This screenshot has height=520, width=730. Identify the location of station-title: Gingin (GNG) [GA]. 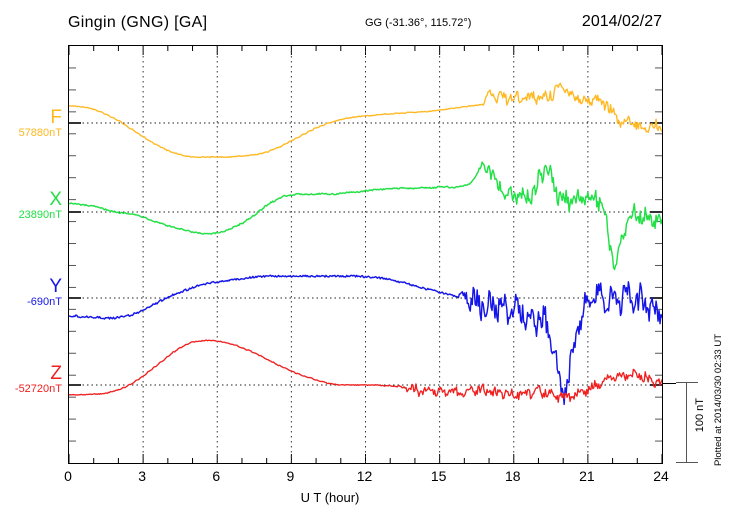
(138, 22).